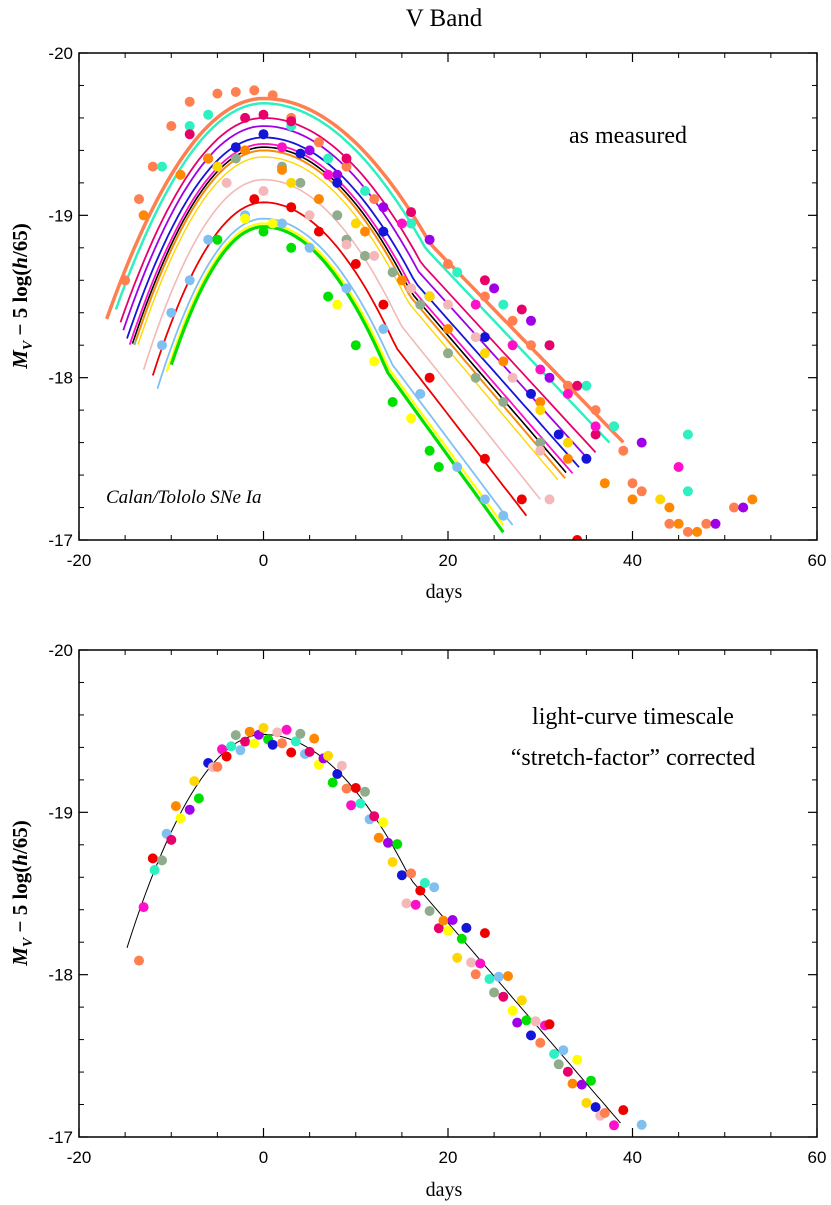  What do you see at coordinates (20, 263) in the screenshot?
I see `top-y-label-h: h` at bounding box center [20, 263].